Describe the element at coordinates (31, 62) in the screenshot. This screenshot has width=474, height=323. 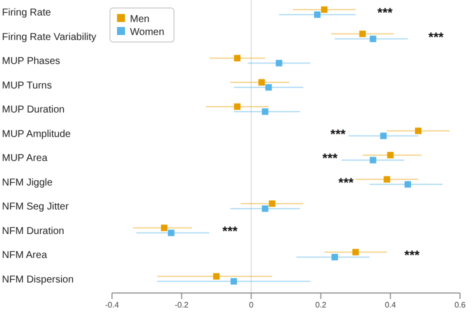
I see `y-tick-label: MUP Phases` at that location.